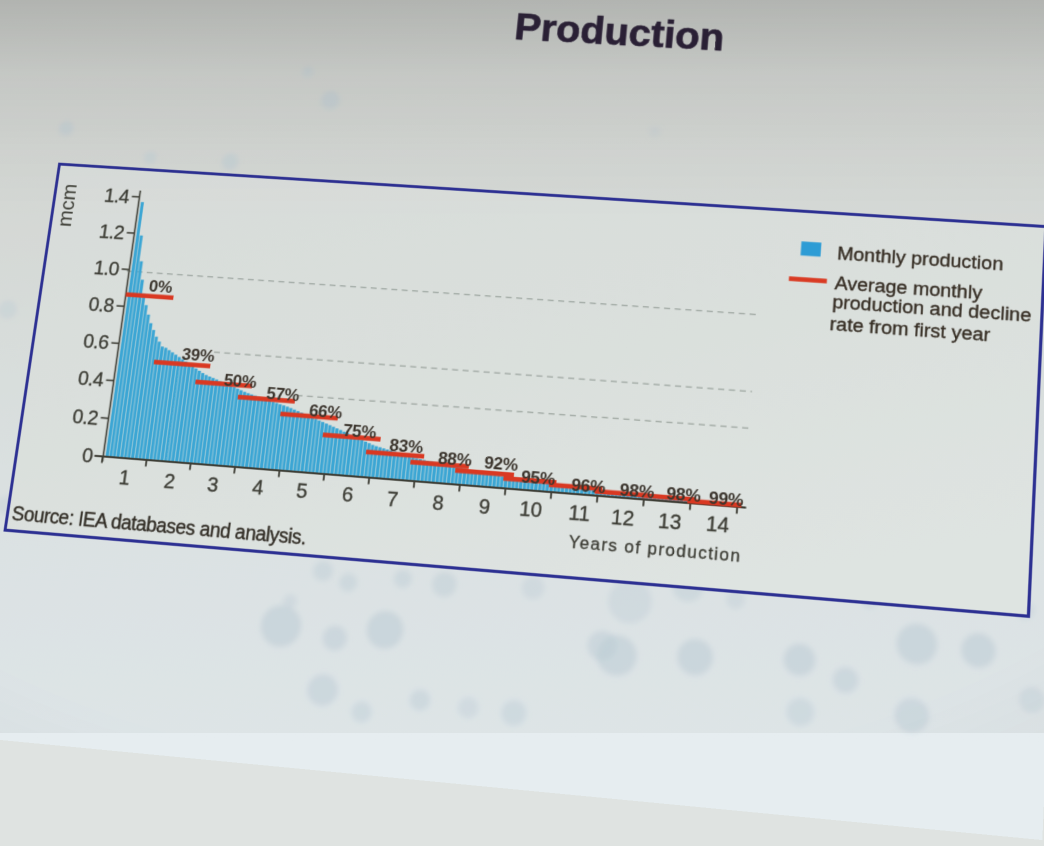  What do you see at coordinates (117, 196) in the screenshot?
I see `svg-text: 1.4` at bounding box center [117, 196].